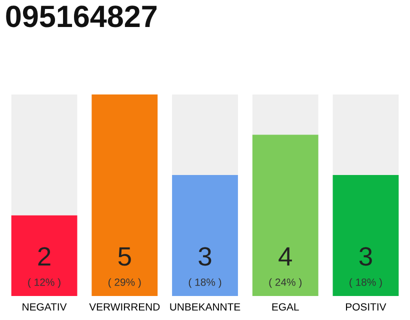  Describe the element at coordinates (124, 267) in the screenshot. I see `data-label: 5 ( 29% )` at that location.